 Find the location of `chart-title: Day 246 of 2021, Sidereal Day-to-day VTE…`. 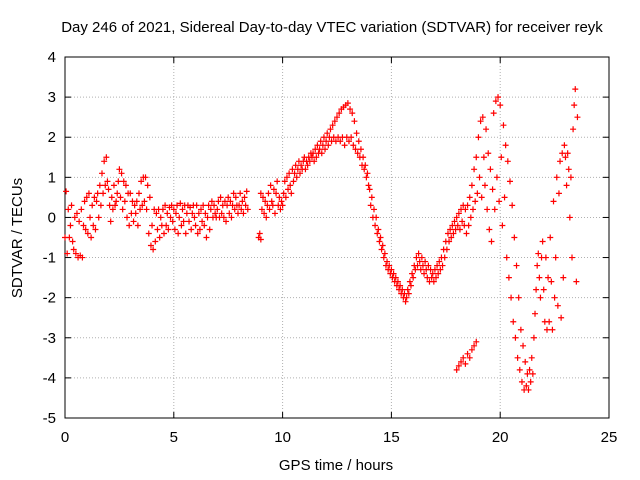

chart-title: Day 246 of 2021, Sidereal Day-to-day VTE… is located at coordinates (332, 27).